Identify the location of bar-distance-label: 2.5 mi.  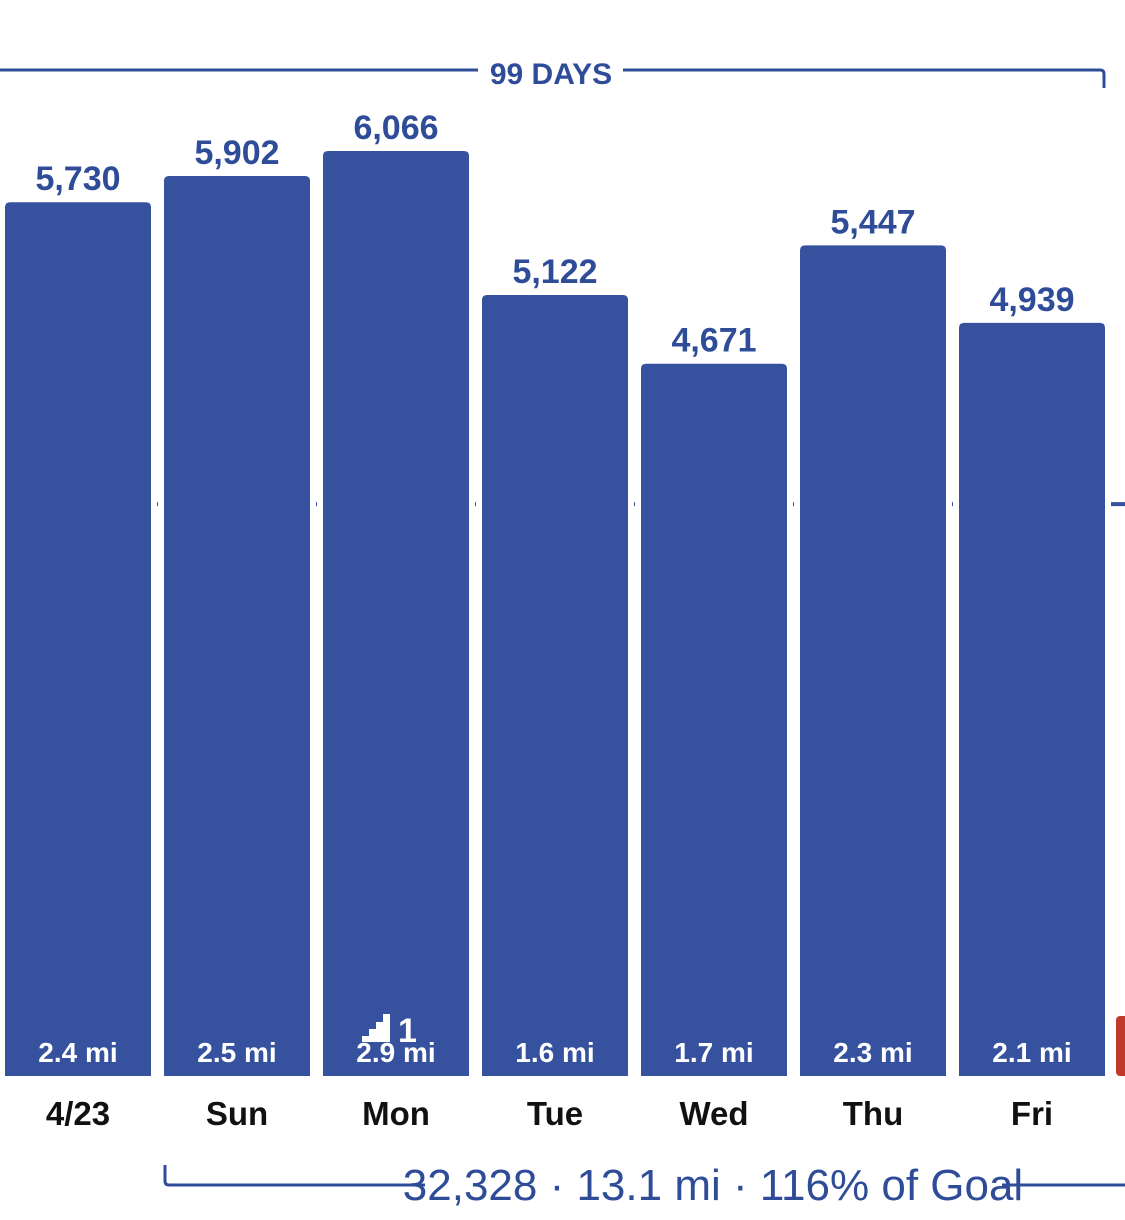
(236, 1052).